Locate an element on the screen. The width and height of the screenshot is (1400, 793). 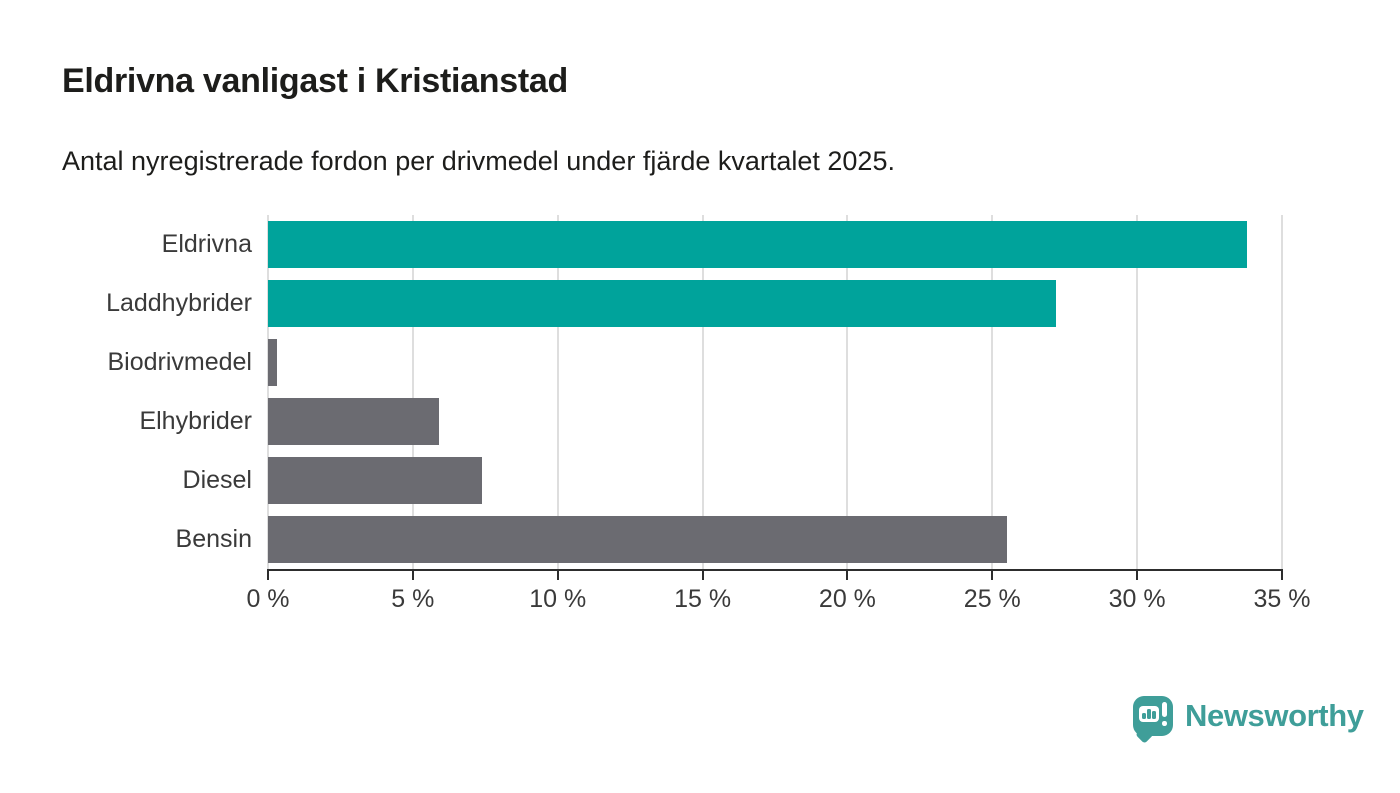
bar-eldrivna is located at coordinates (758, 244).